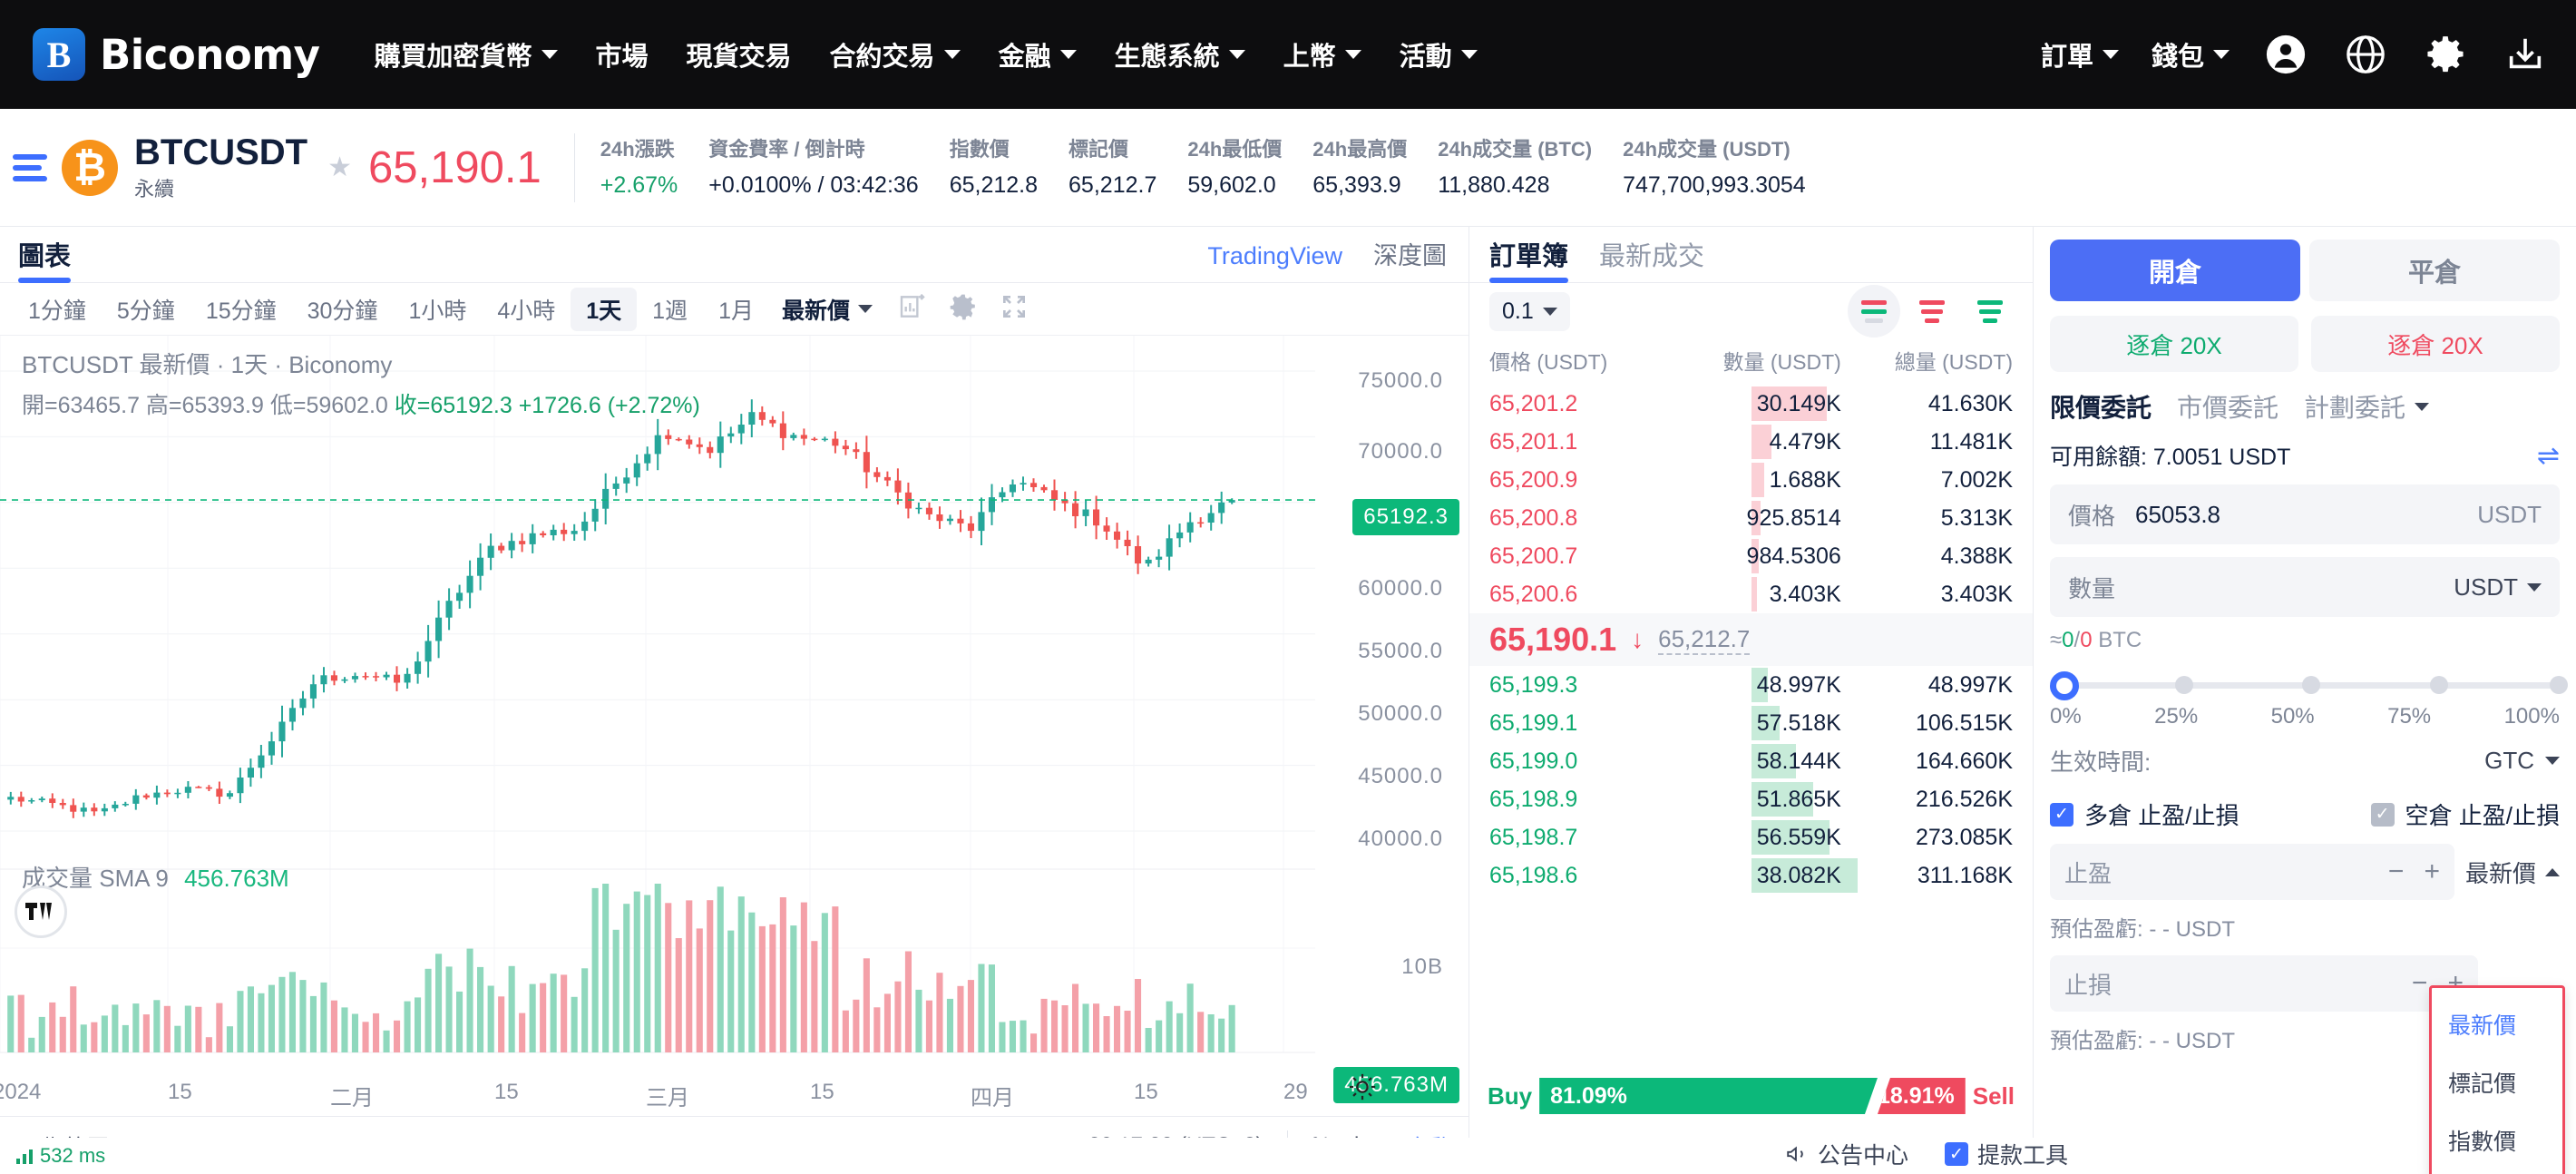  I want to click on table-row: 65,200.7 984.5306 4.388K, so click(1751, 556).